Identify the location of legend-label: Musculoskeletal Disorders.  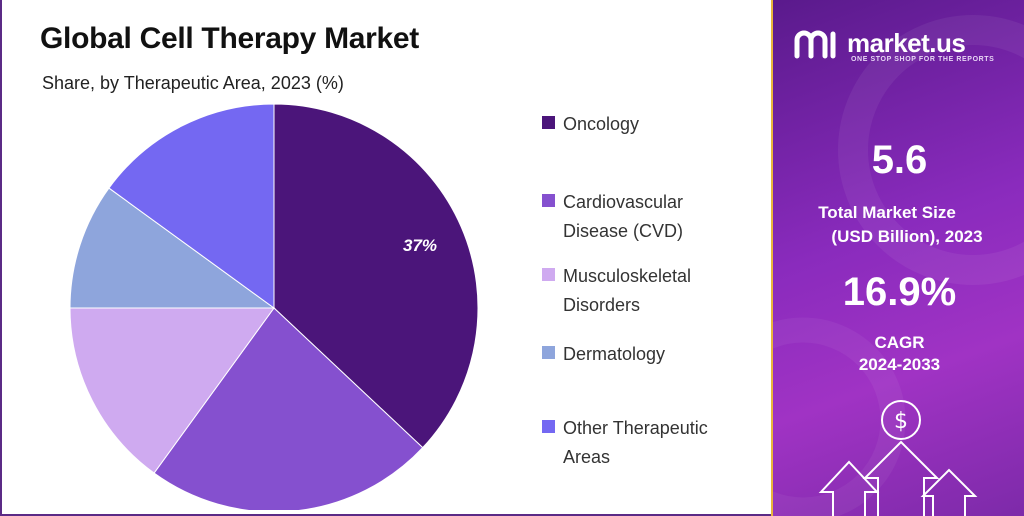
(627, 290).